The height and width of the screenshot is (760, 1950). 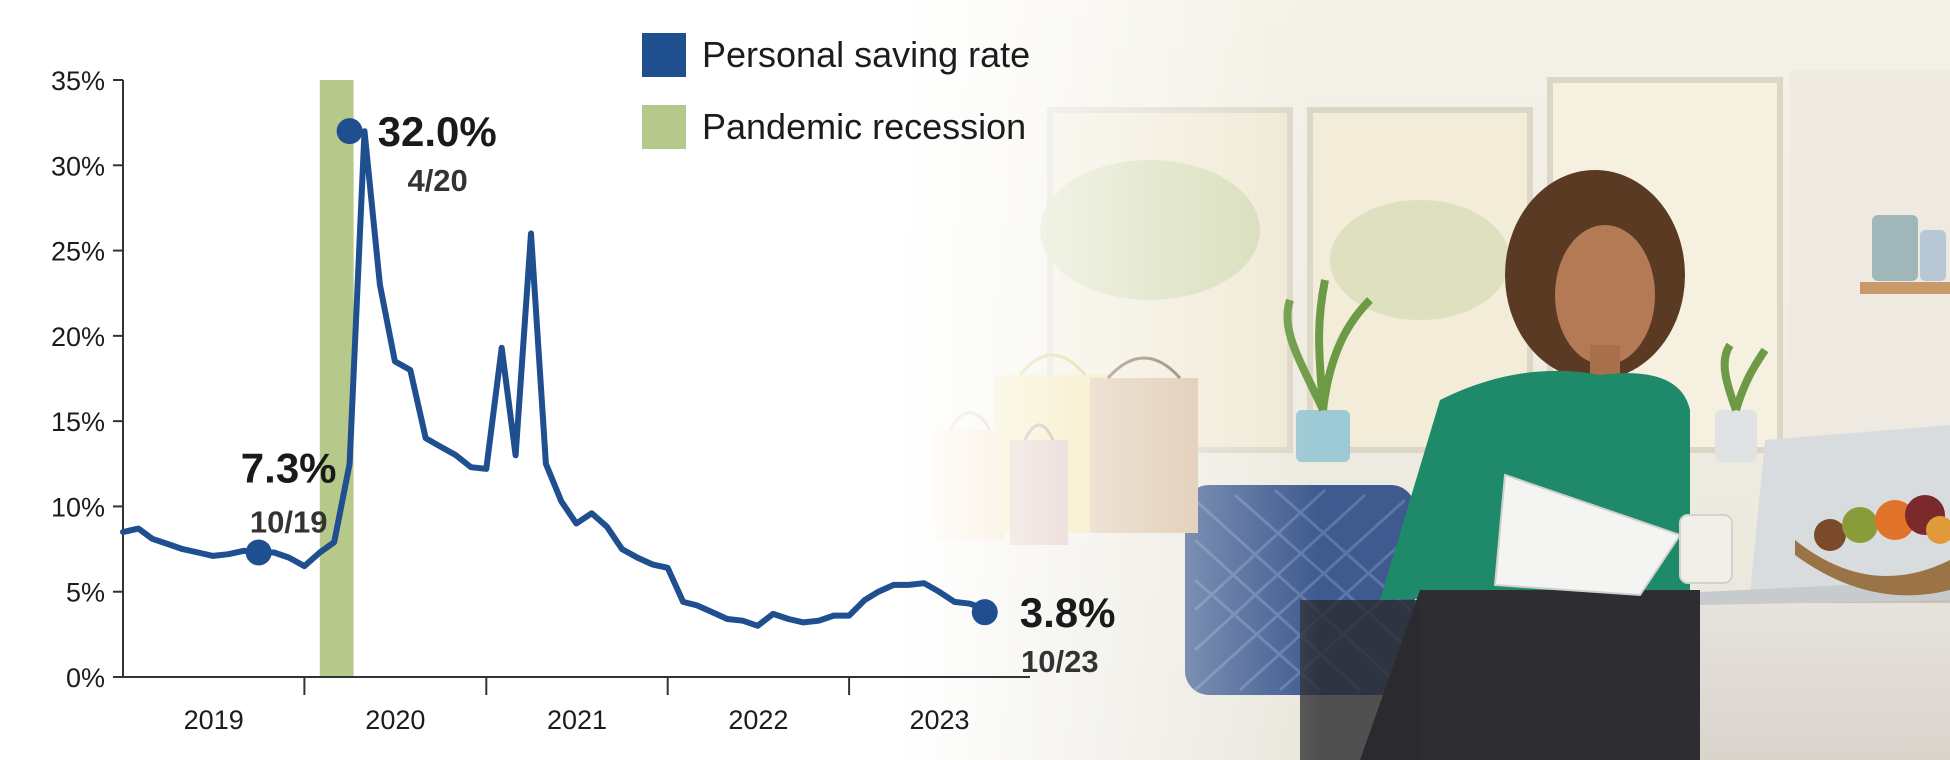 I want to click on annotation-date: 4/20, so click(x=437, y=180).